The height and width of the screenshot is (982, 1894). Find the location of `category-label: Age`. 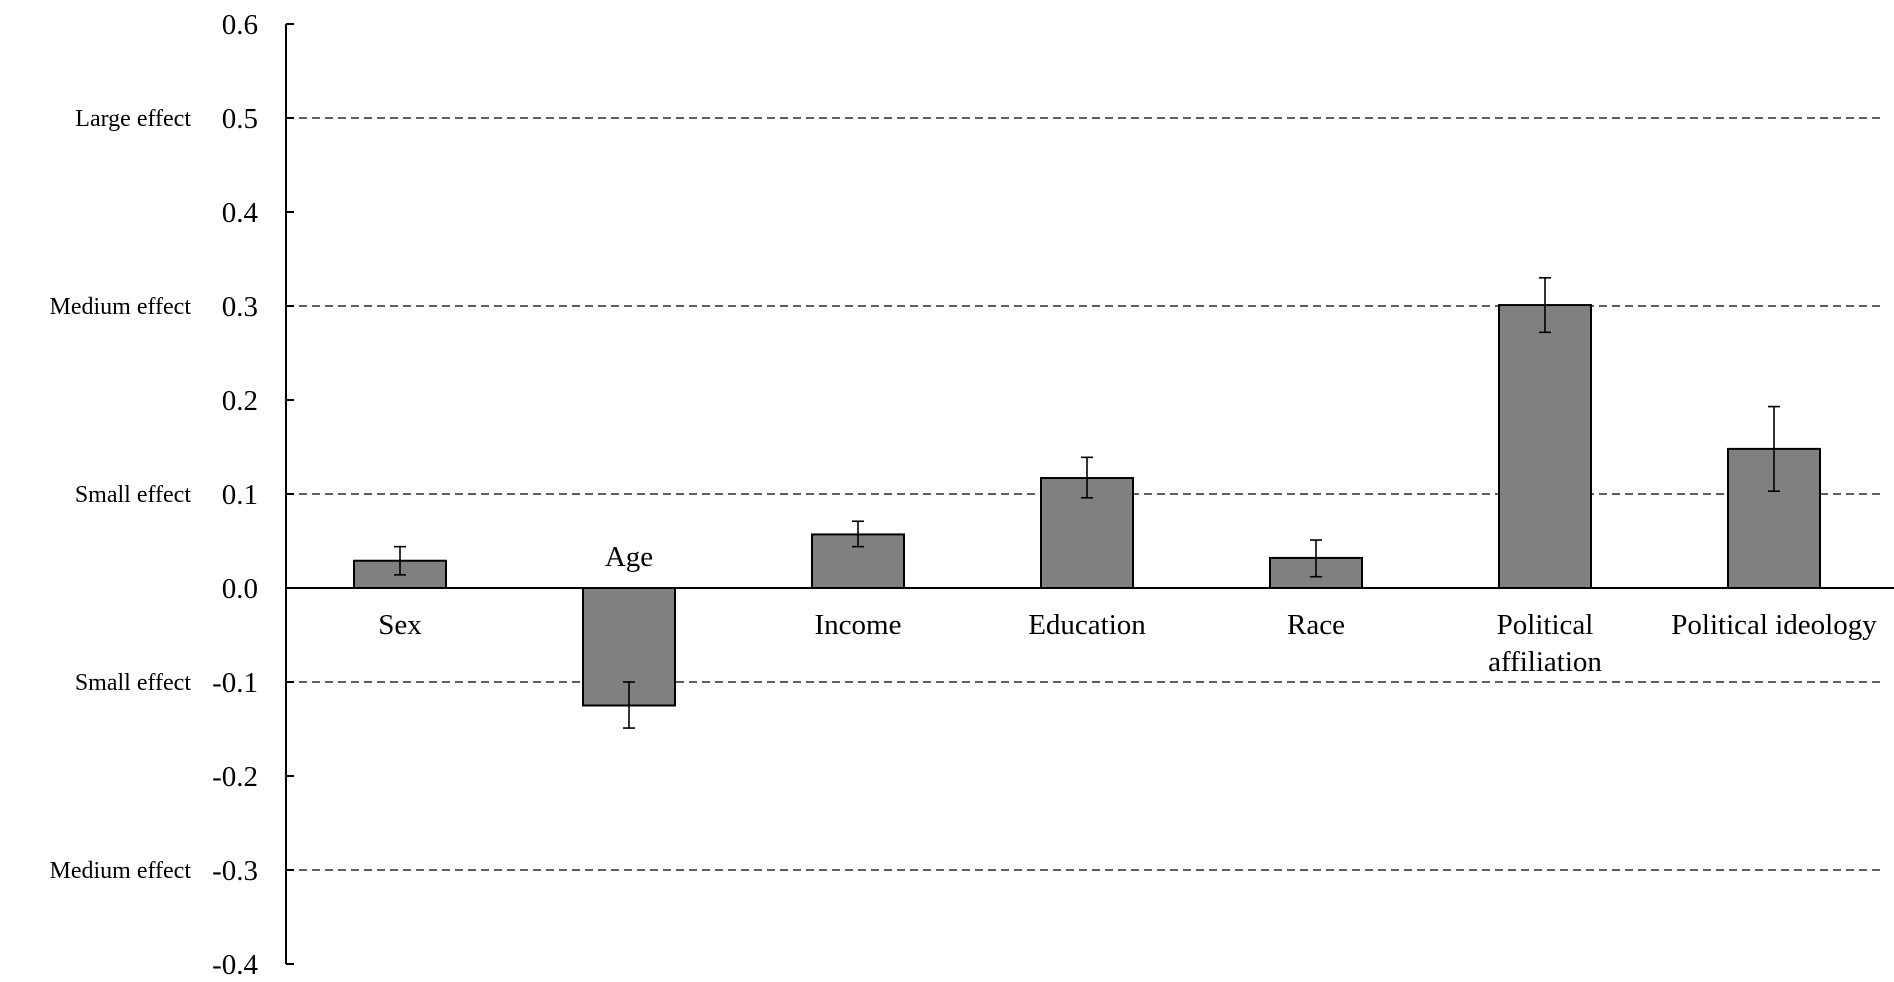

category-label: Age is located at coordinates (629, 557).